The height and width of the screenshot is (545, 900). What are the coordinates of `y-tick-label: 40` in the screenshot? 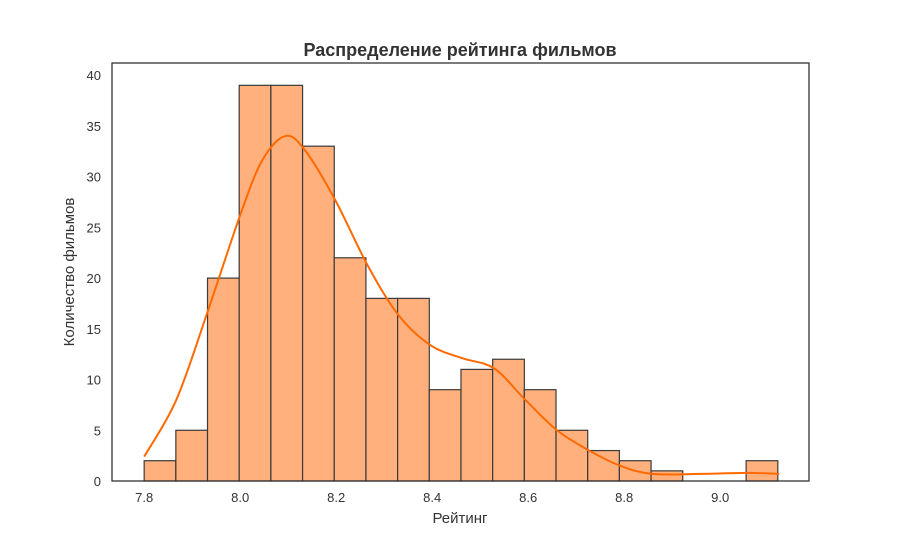 It's located at (94, 75).